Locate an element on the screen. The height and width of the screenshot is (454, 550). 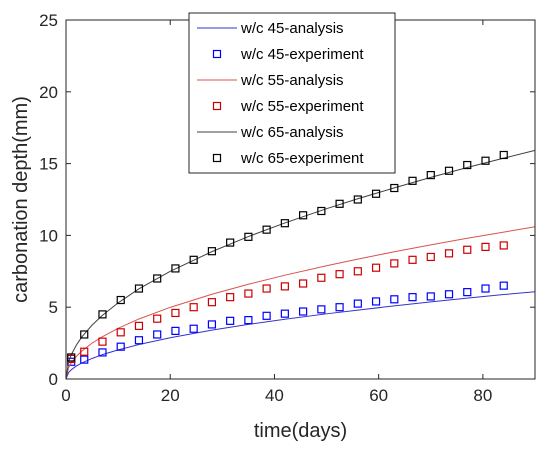
y-tick-label: 0 is located at coordinates (53, 379).